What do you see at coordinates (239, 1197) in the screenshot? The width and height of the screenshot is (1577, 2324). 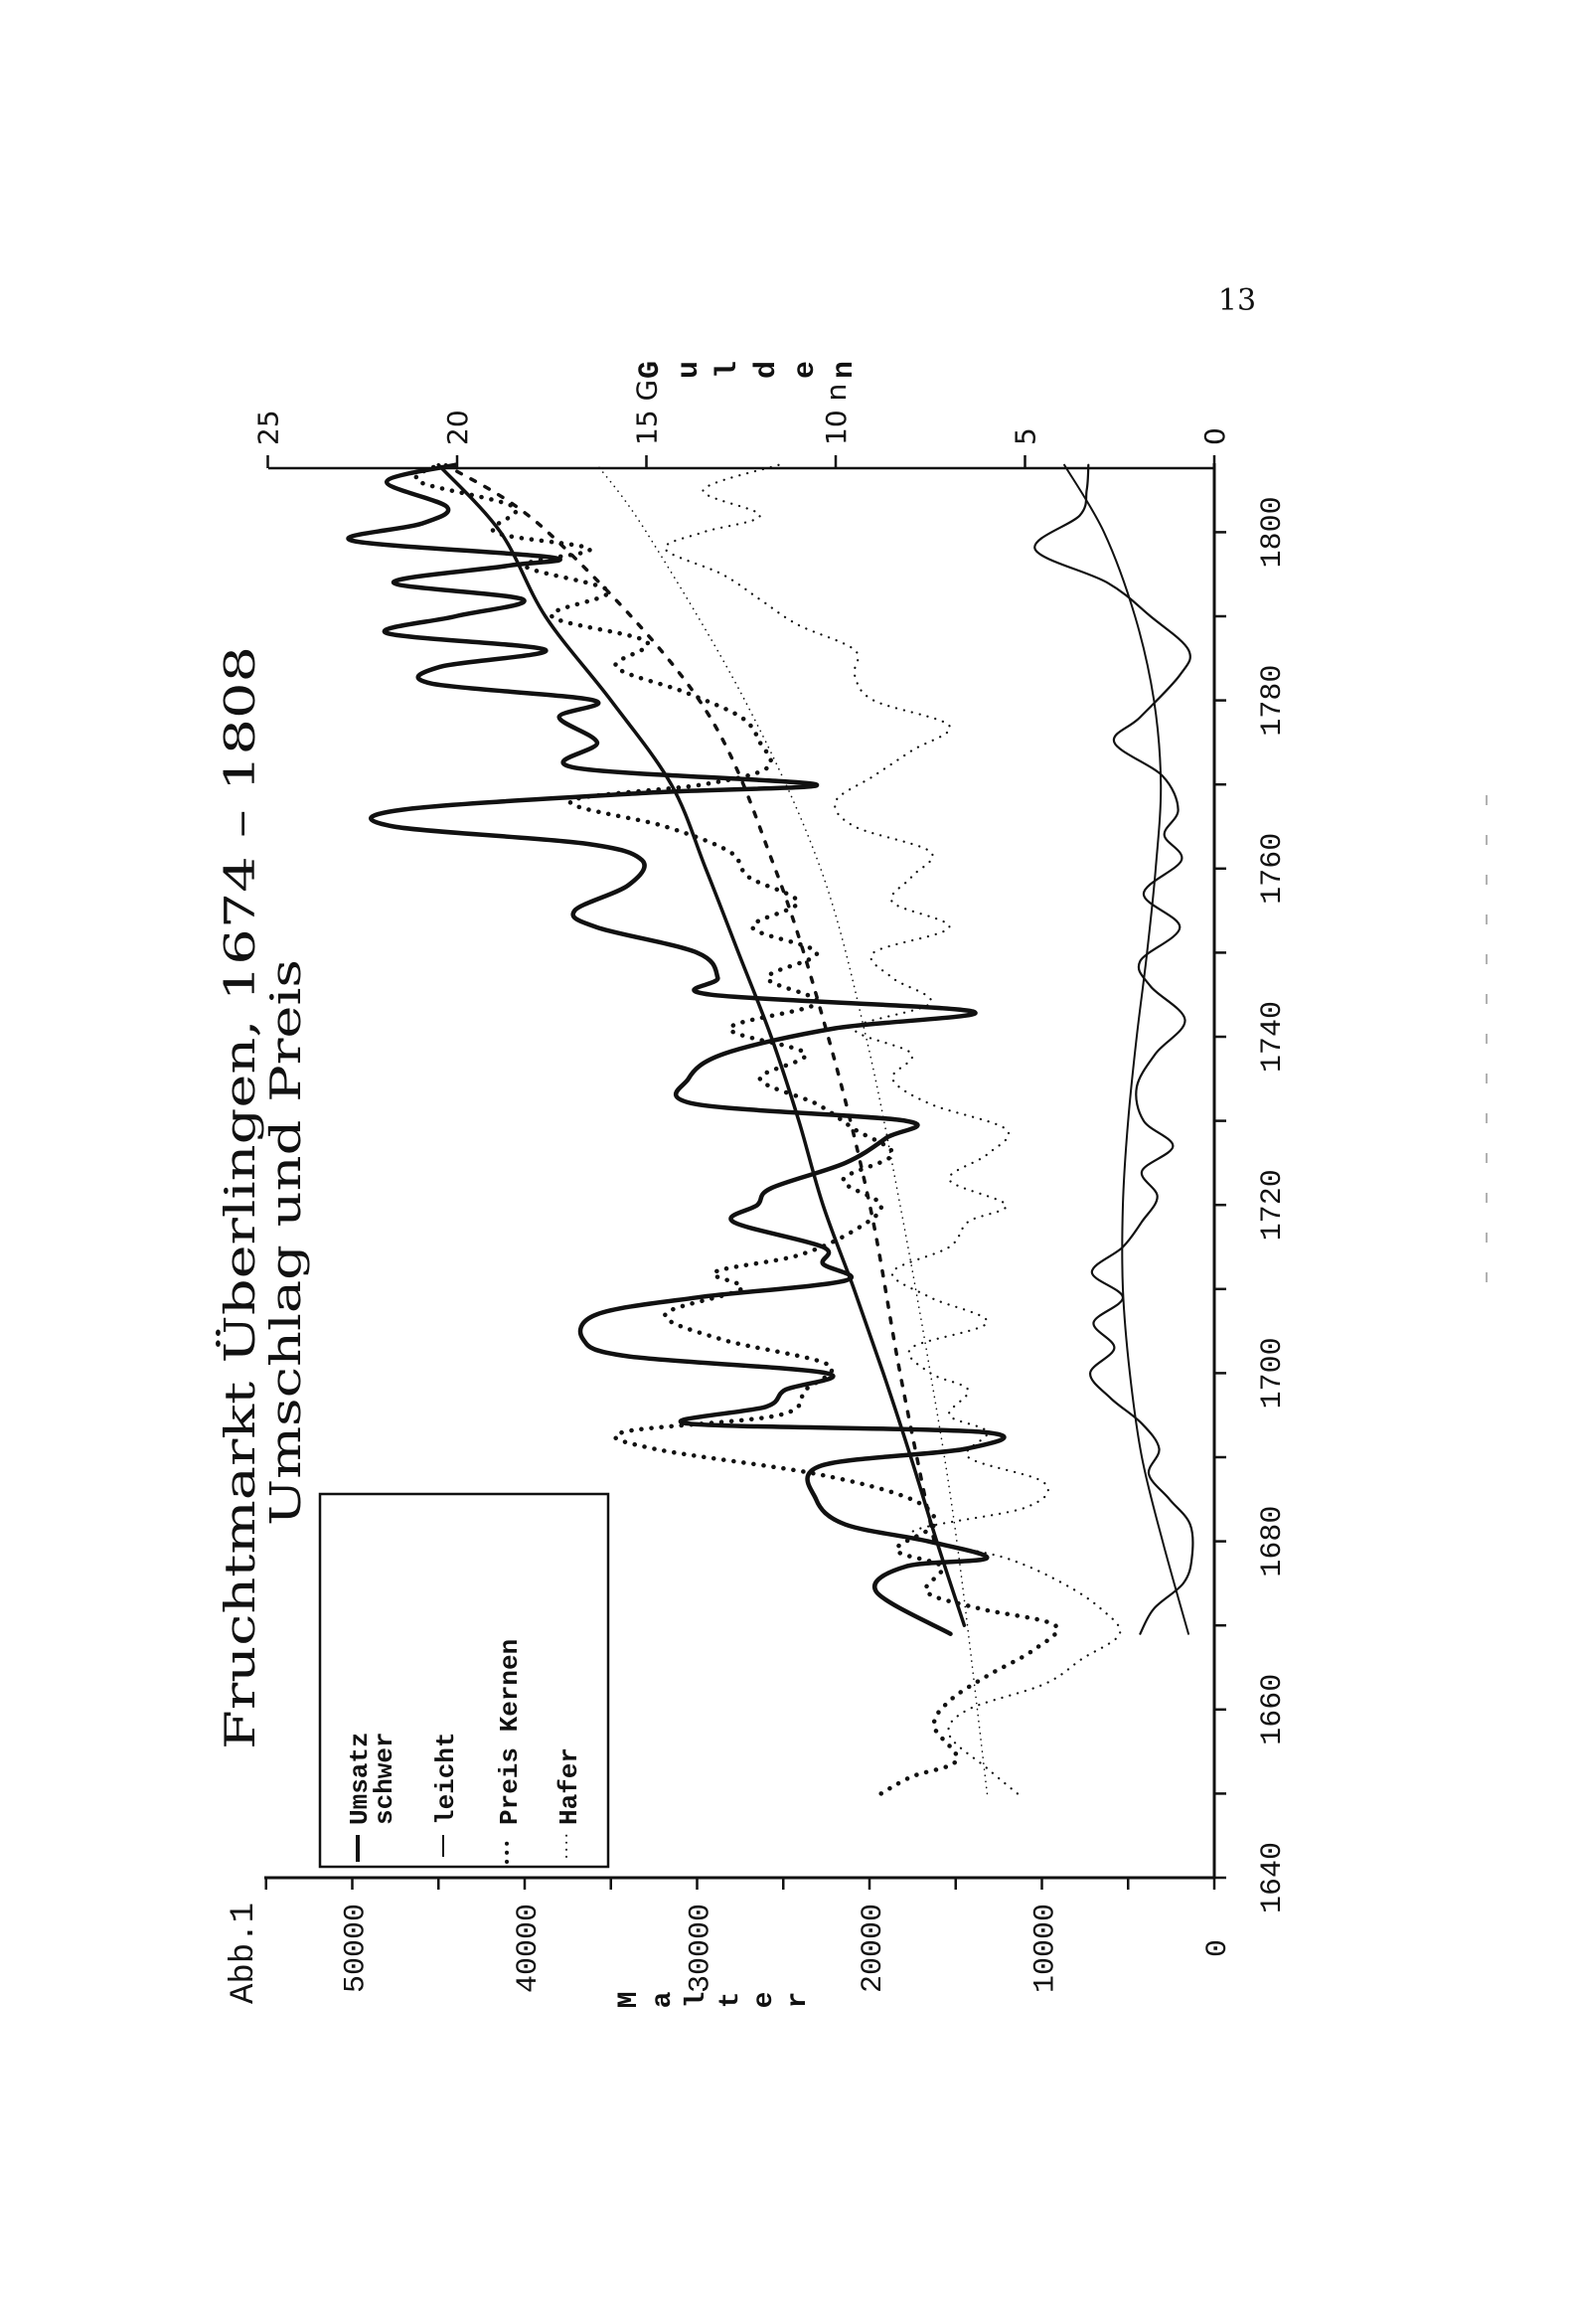 I see `chart-title: Fruchtmarkt Überlingen, 1674 – 1808` at bounding box center [239, 1197].